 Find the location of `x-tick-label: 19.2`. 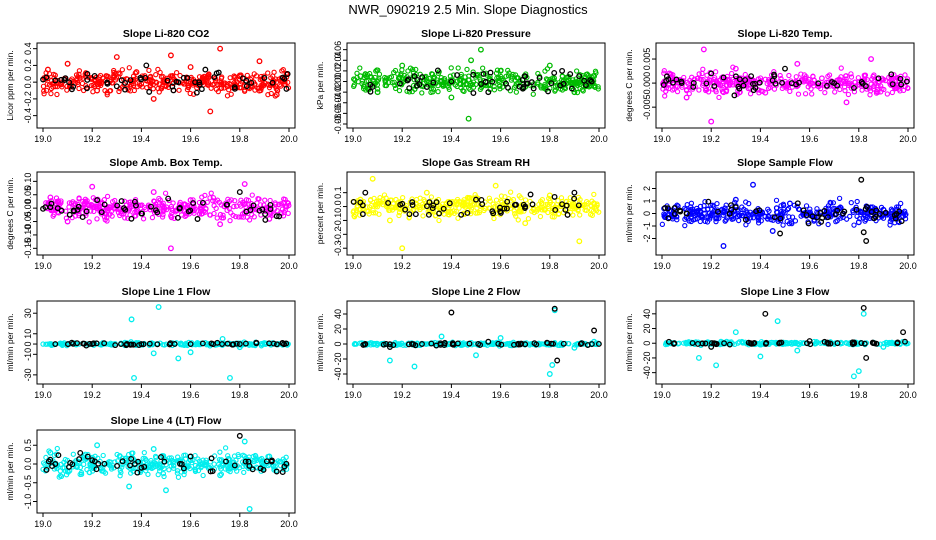

x-tick-label: 19.2 is located at coordinates (711, 266).